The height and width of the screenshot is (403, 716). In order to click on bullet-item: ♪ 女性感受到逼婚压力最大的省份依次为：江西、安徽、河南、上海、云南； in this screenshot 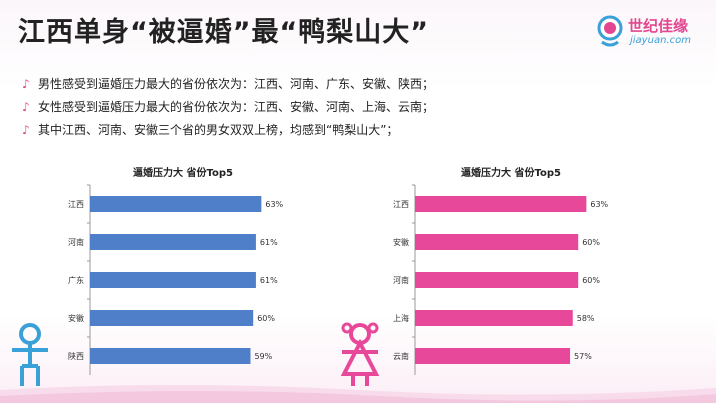, I will do `click(228, 106)`.